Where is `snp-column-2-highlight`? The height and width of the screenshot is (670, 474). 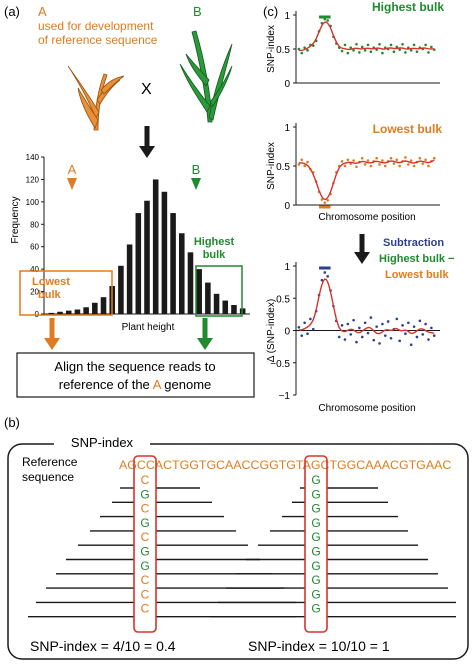 snp-column-2-highlight is located at coordinates (316, 544).